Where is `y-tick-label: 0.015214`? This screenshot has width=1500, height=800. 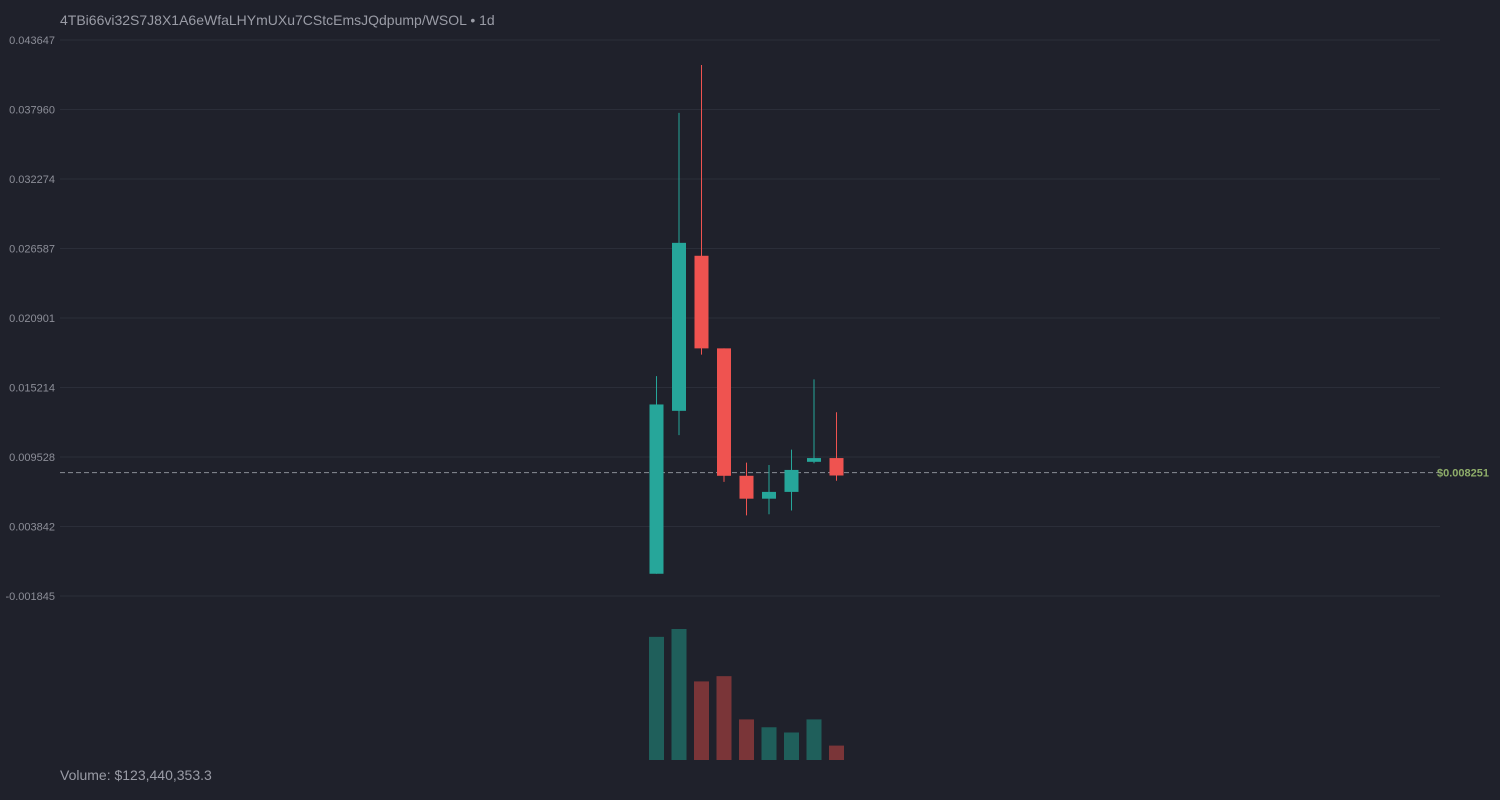 y-tick-label: 0.015214 is located at coordinates (32, 389).